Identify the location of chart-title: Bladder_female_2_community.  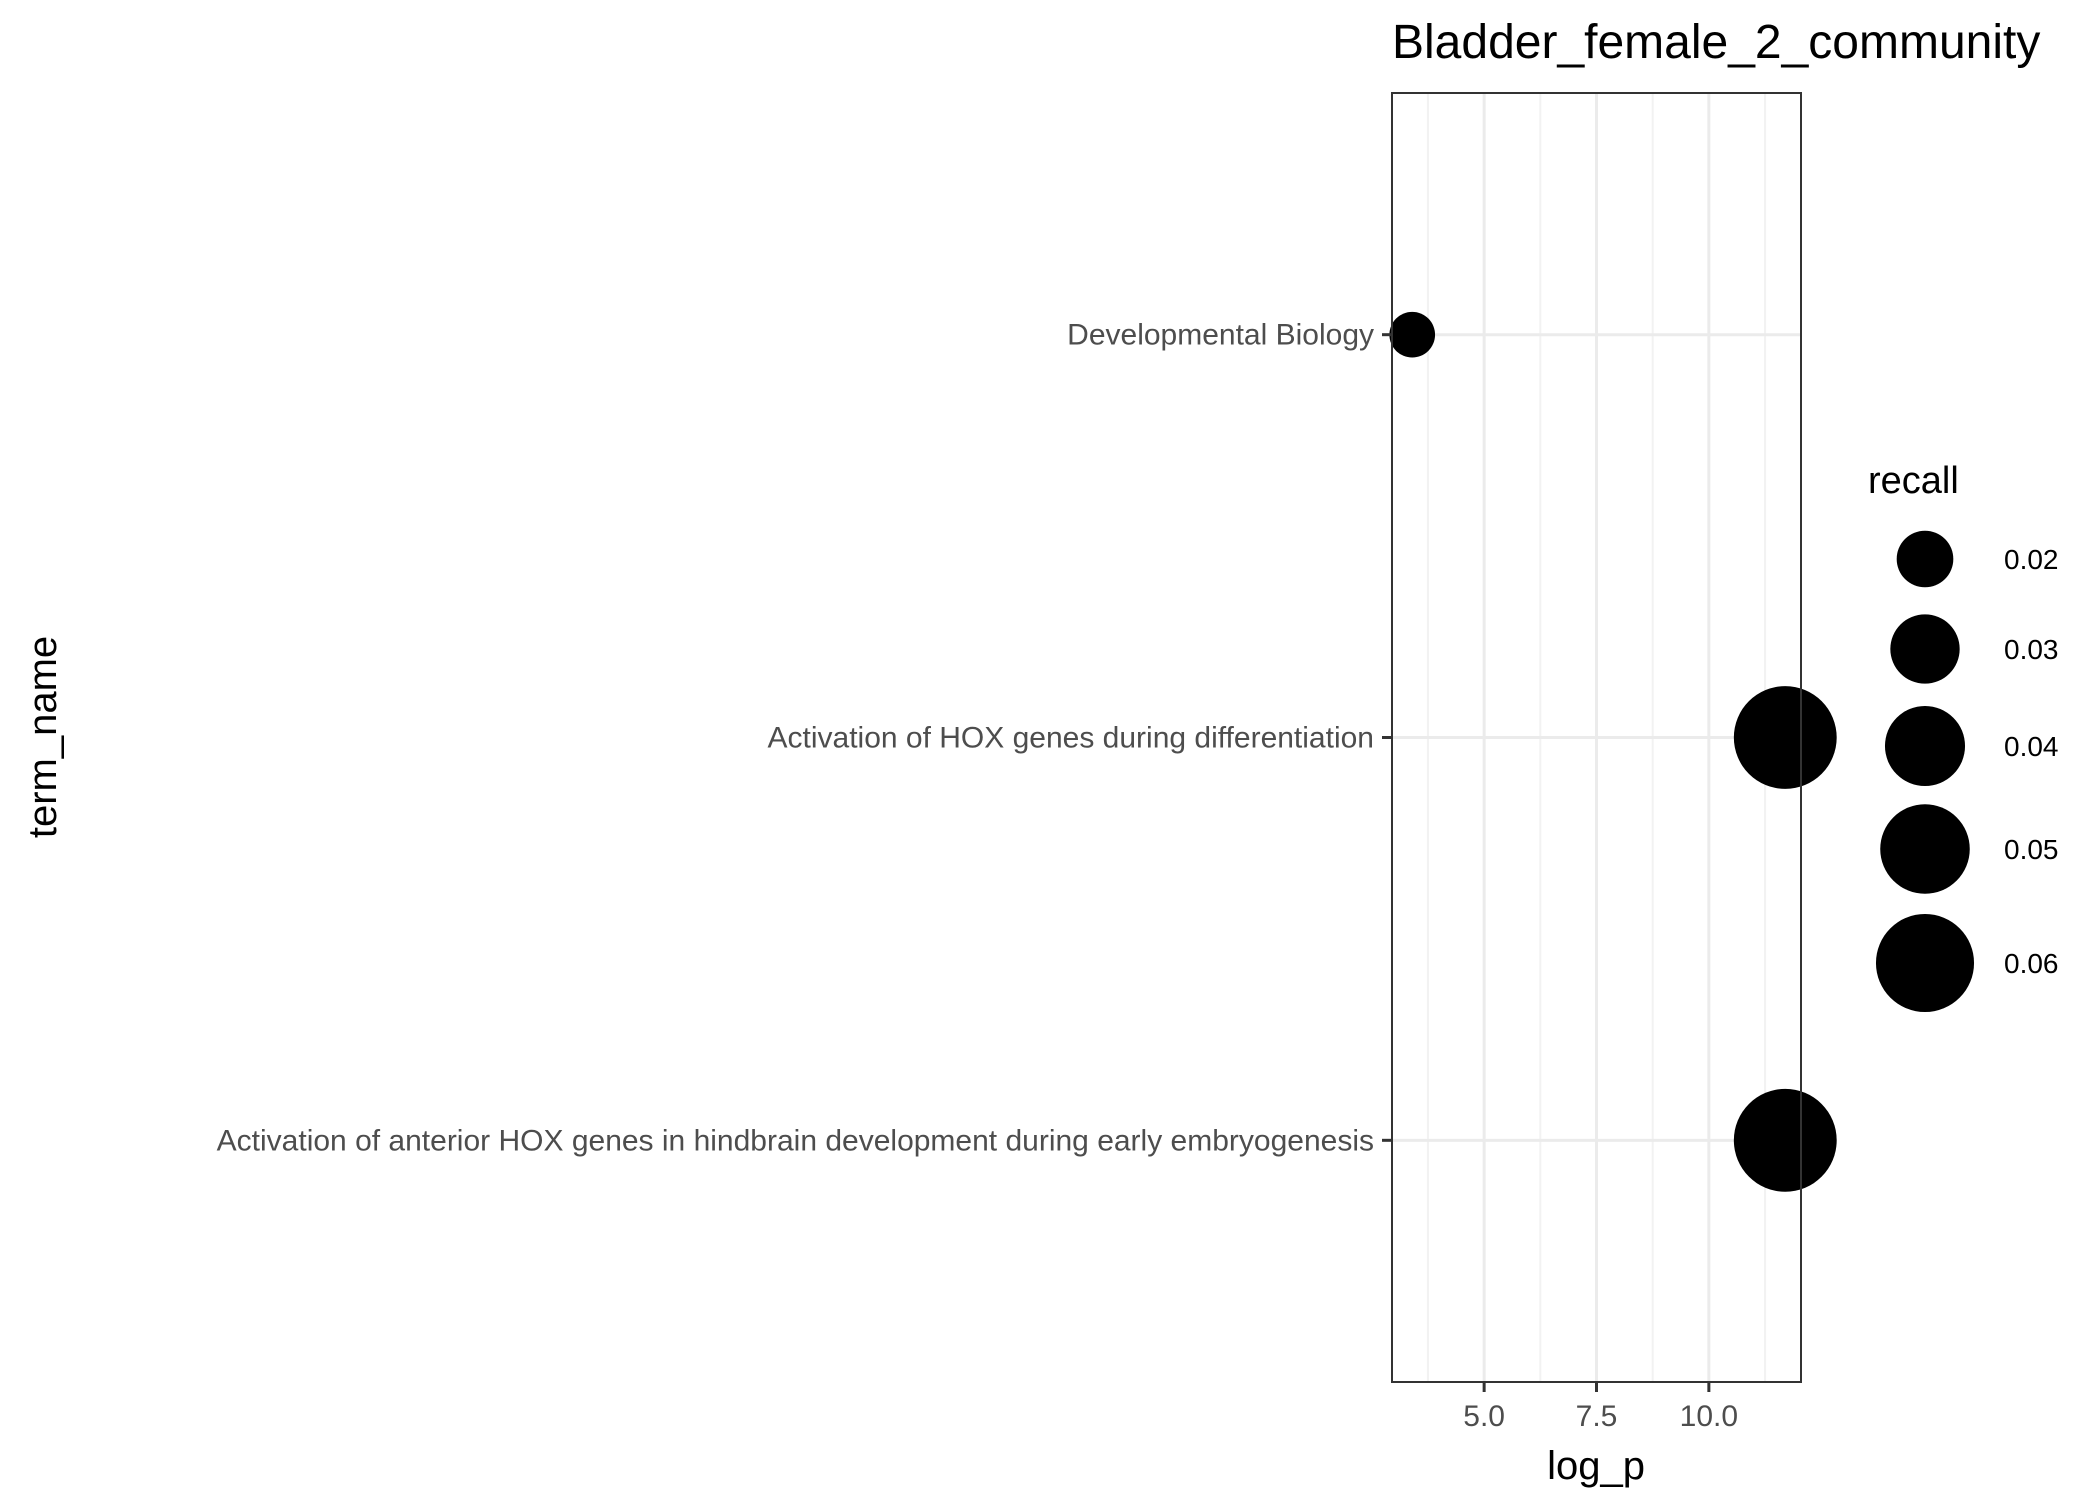
(1716, 42).